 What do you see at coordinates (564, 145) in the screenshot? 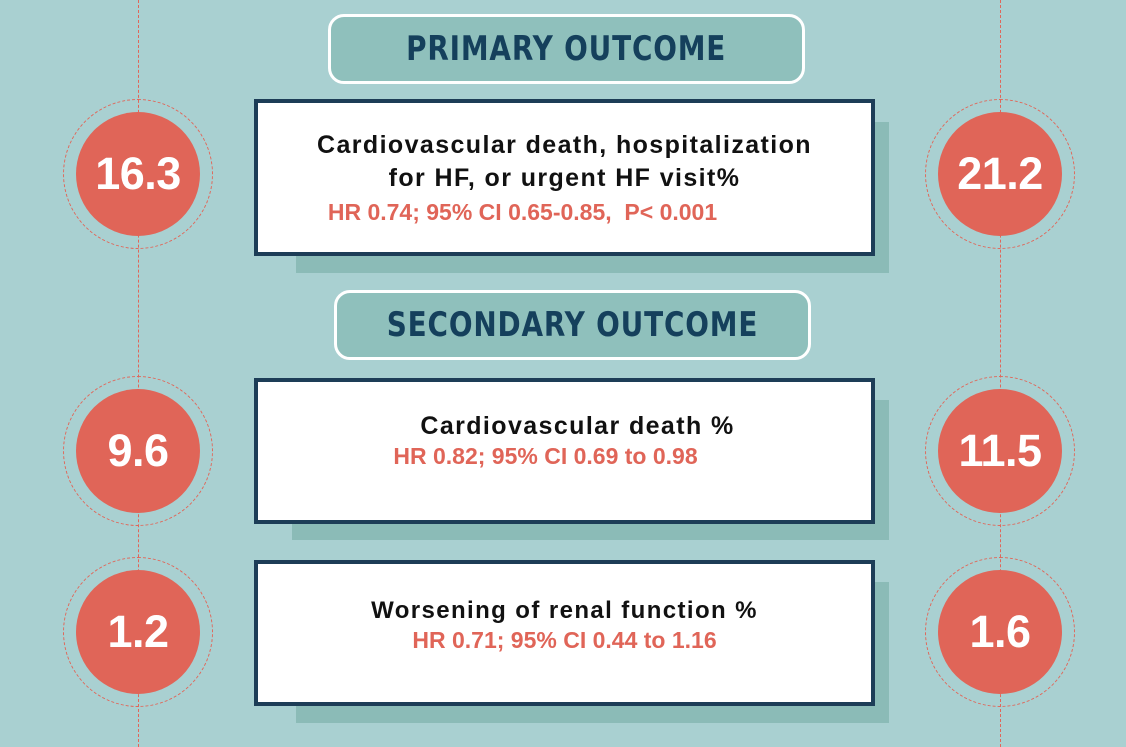
I see `primary-title-line1: Cardiovascular death, hospitalization` at bounding box center [564, 145].